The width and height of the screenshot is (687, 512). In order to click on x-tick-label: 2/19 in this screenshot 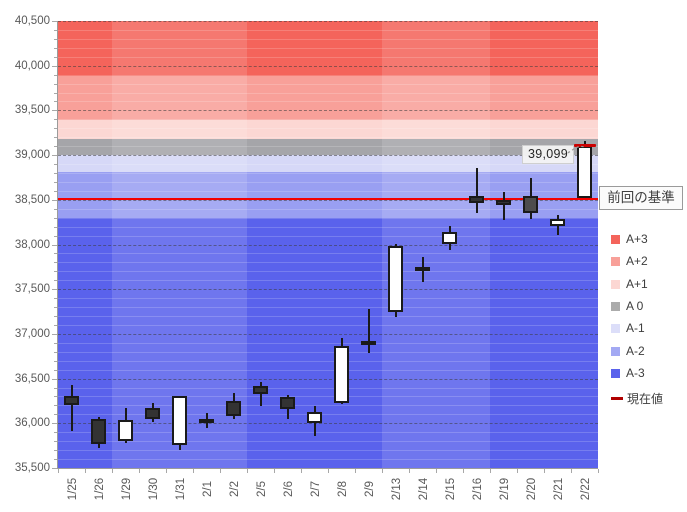, I will do `click(505, 489)`.